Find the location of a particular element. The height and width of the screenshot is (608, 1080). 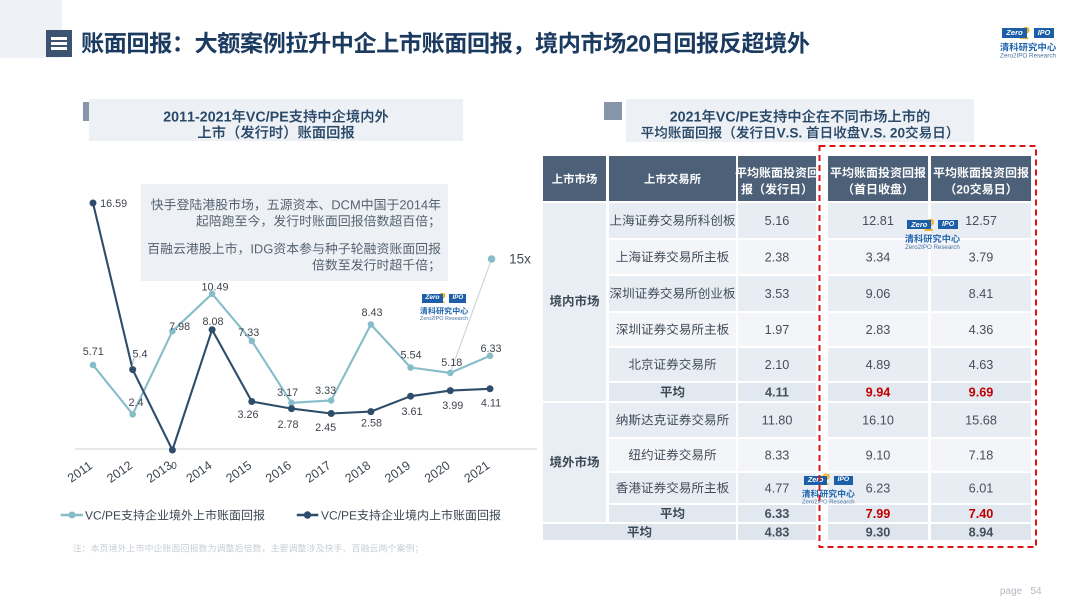

svg-text: 7.98 is located at coordinates (179, 327).